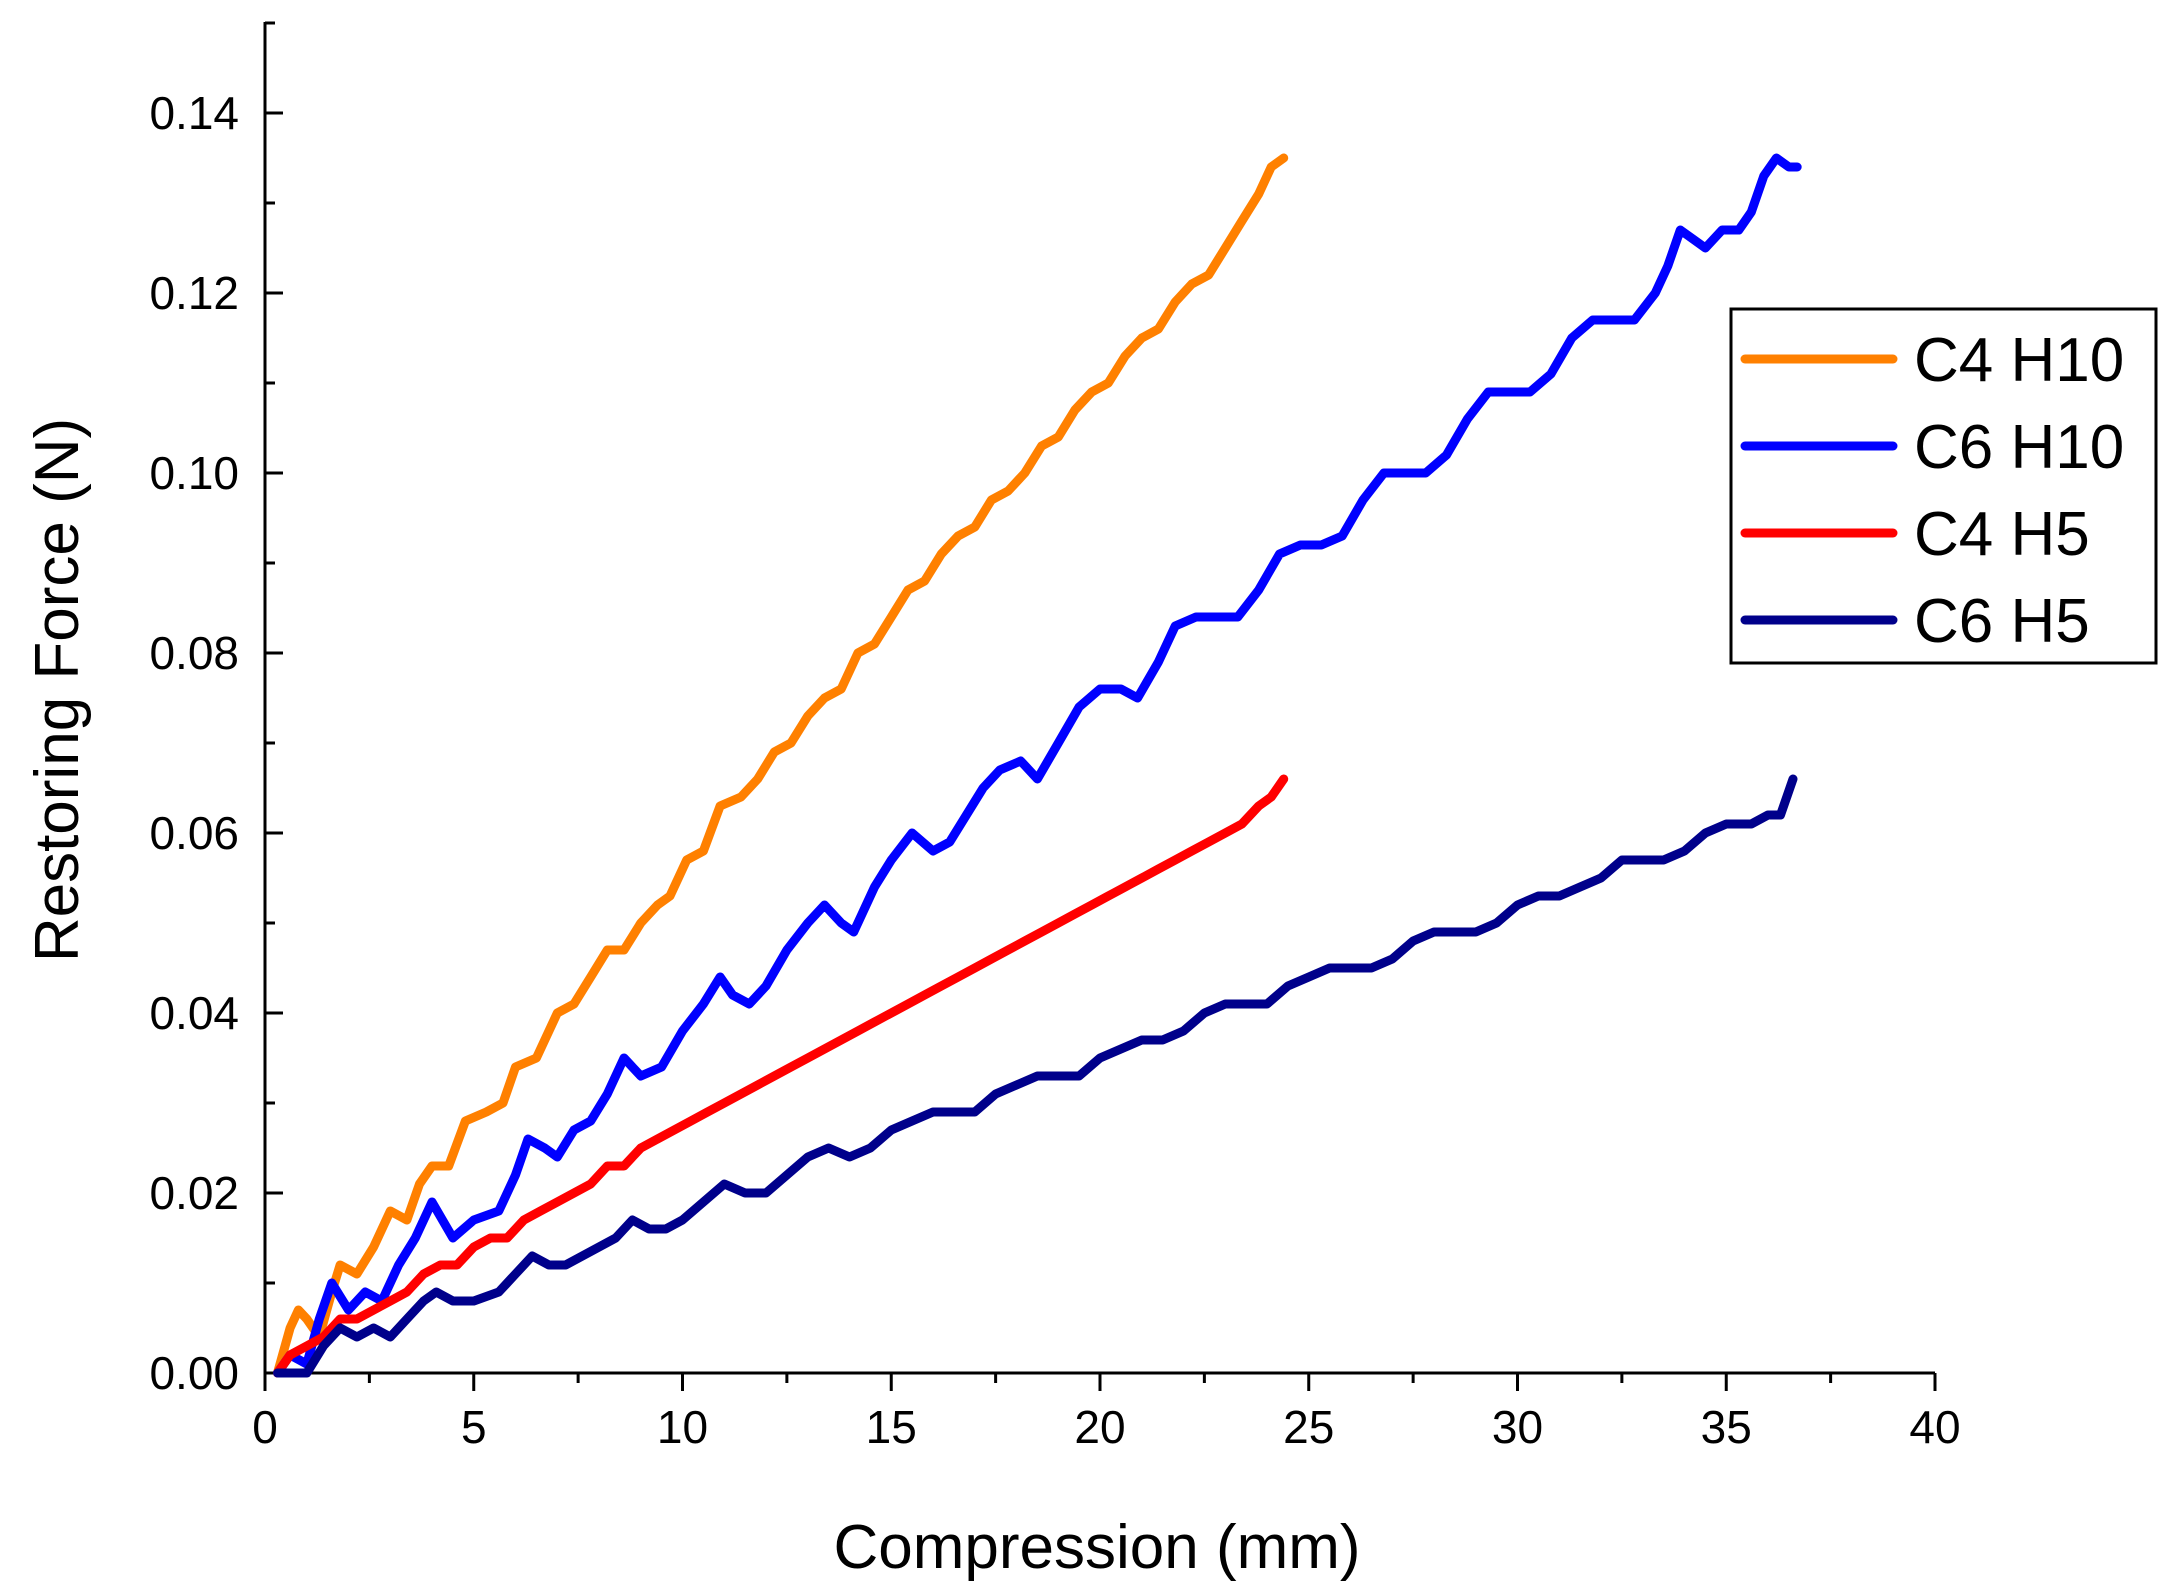 The image size is (2179, 1593). What do you see at coordinates (1517, 1427) in the screenshot?
I see `x-tick-label: 30` at bounding box center [1517, 1427].